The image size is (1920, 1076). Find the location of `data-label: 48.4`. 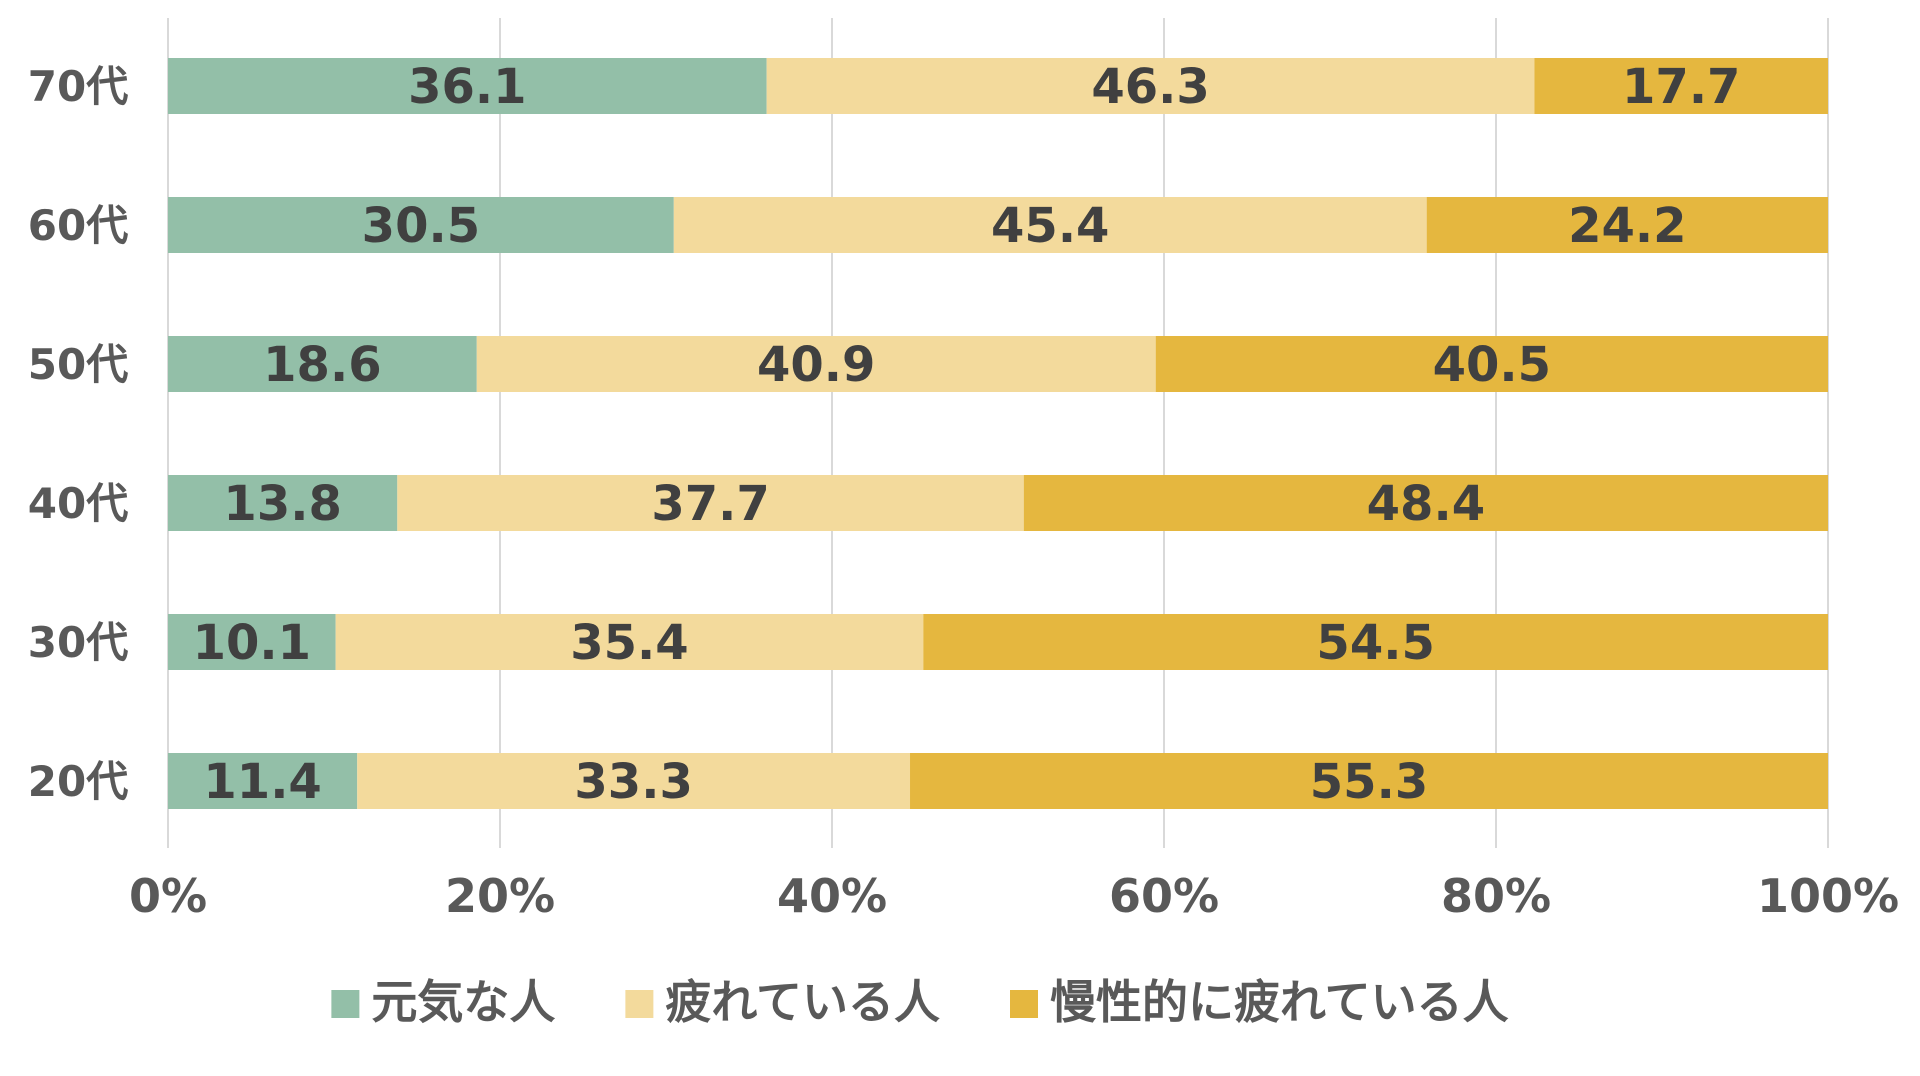

data-label: 48.4 is located at coordinates (1426, 504).